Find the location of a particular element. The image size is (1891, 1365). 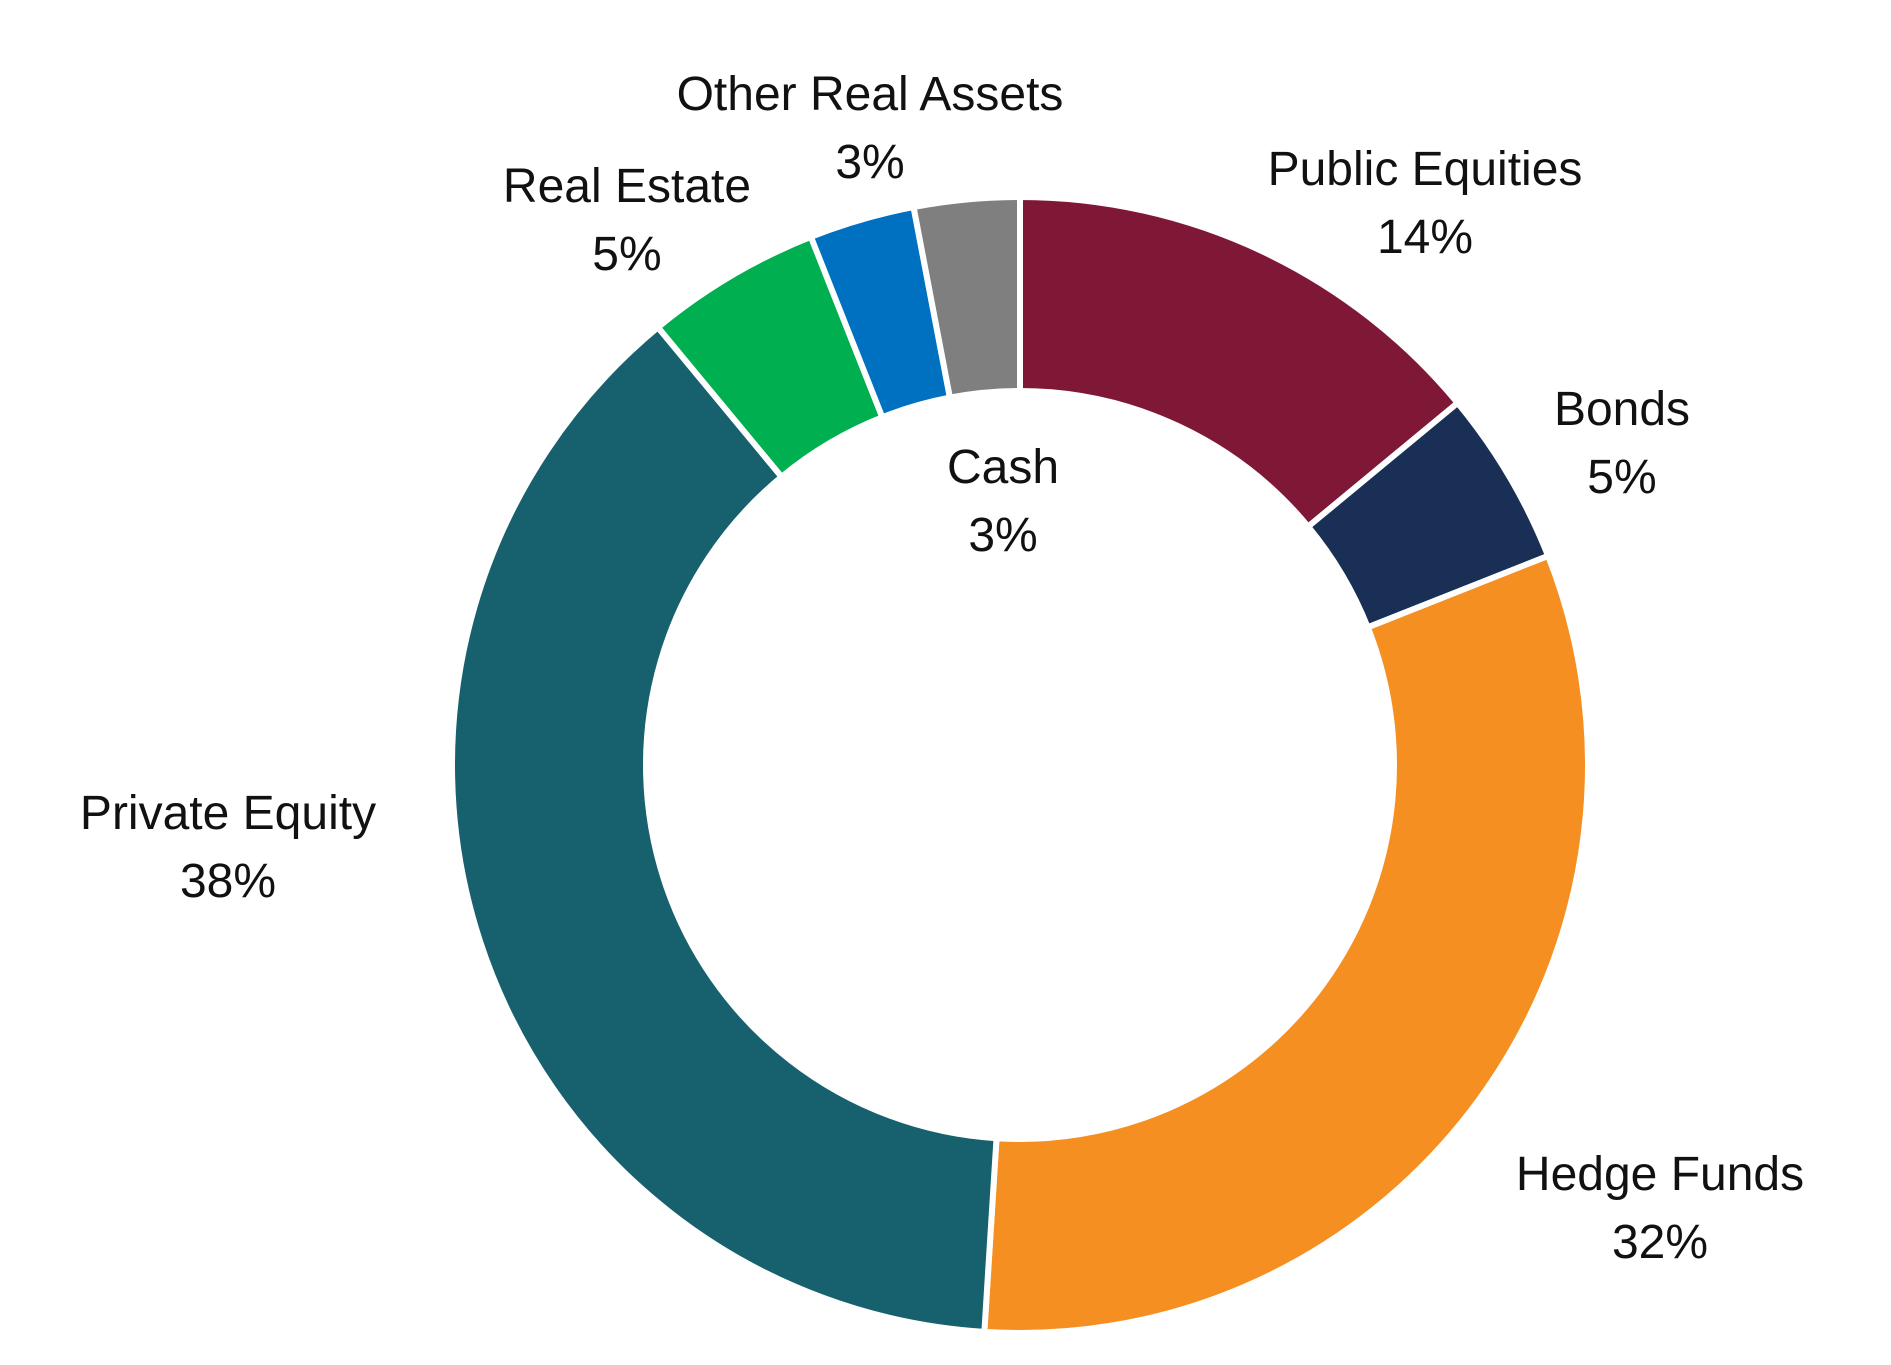

label-private-equity: Private Equity 38% is located at coordinates (228, 848).